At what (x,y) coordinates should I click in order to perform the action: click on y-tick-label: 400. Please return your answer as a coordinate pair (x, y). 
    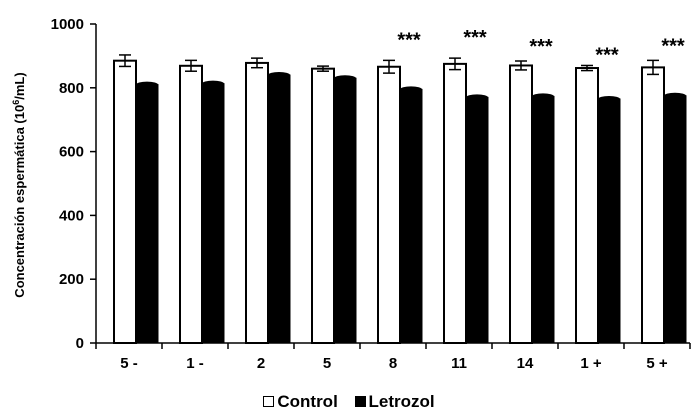
    Looking at the image, I should click on (71, 215).